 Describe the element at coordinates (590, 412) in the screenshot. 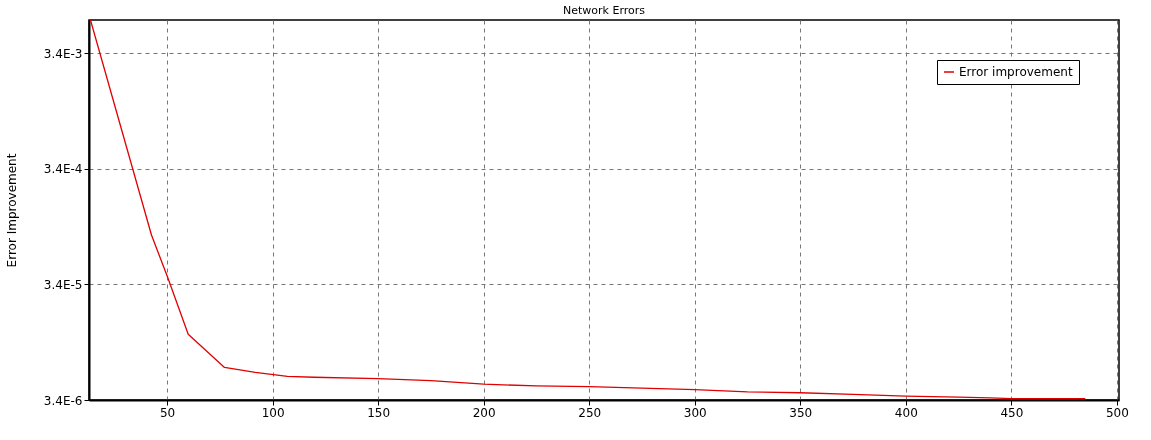

I see `x-tick-label: 250` at that location.